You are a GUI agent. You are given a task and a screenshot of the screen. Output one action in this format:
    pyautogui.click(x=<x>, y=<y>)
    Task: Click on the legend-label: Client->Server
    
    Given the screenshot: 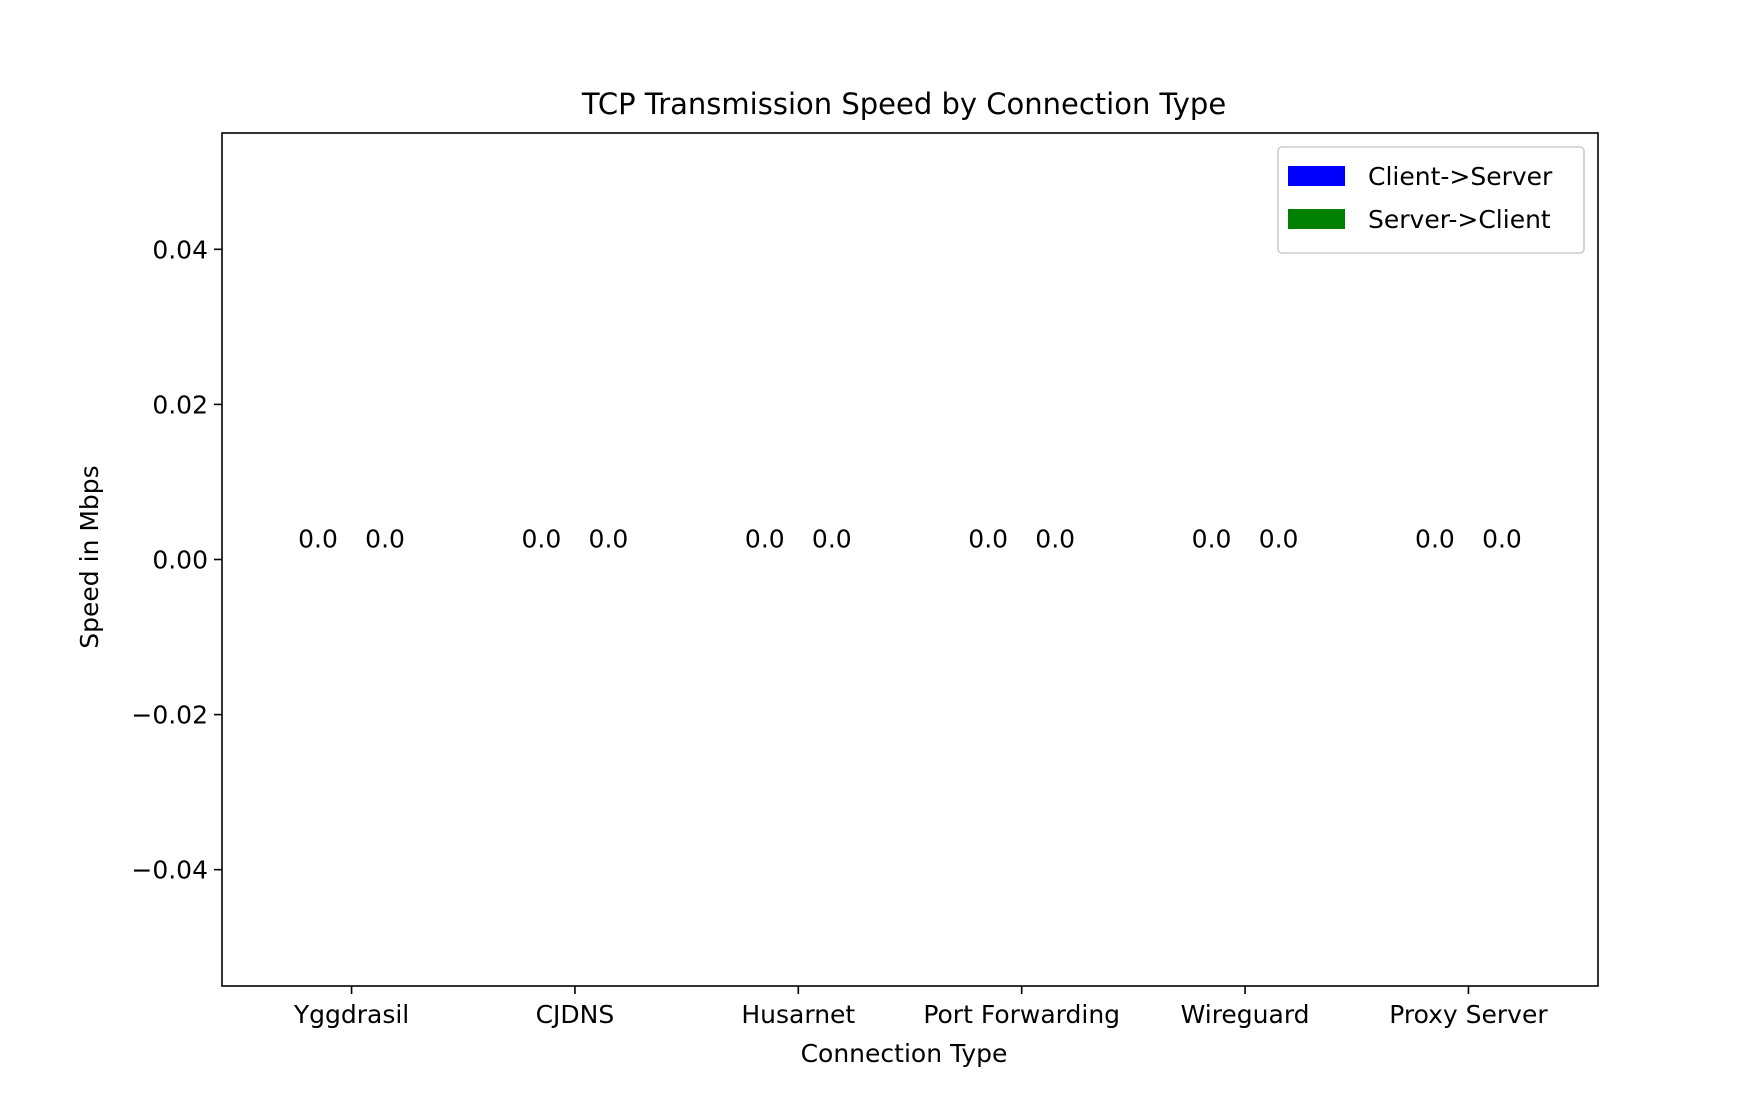 What is the action you would take?
    pyautogui.click(x=1460, y=176)
    